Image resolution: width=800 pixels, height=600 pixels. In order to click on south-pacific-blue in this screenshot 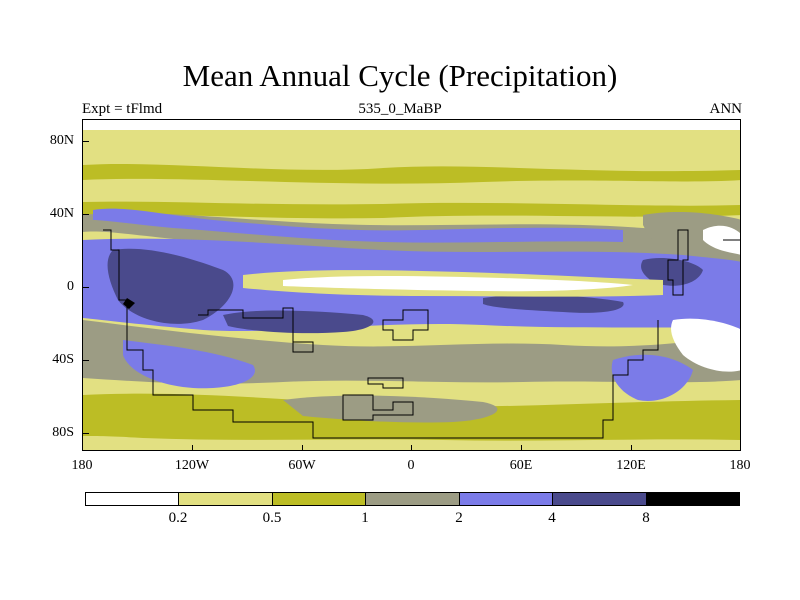, I will do `click(189, 364)`.